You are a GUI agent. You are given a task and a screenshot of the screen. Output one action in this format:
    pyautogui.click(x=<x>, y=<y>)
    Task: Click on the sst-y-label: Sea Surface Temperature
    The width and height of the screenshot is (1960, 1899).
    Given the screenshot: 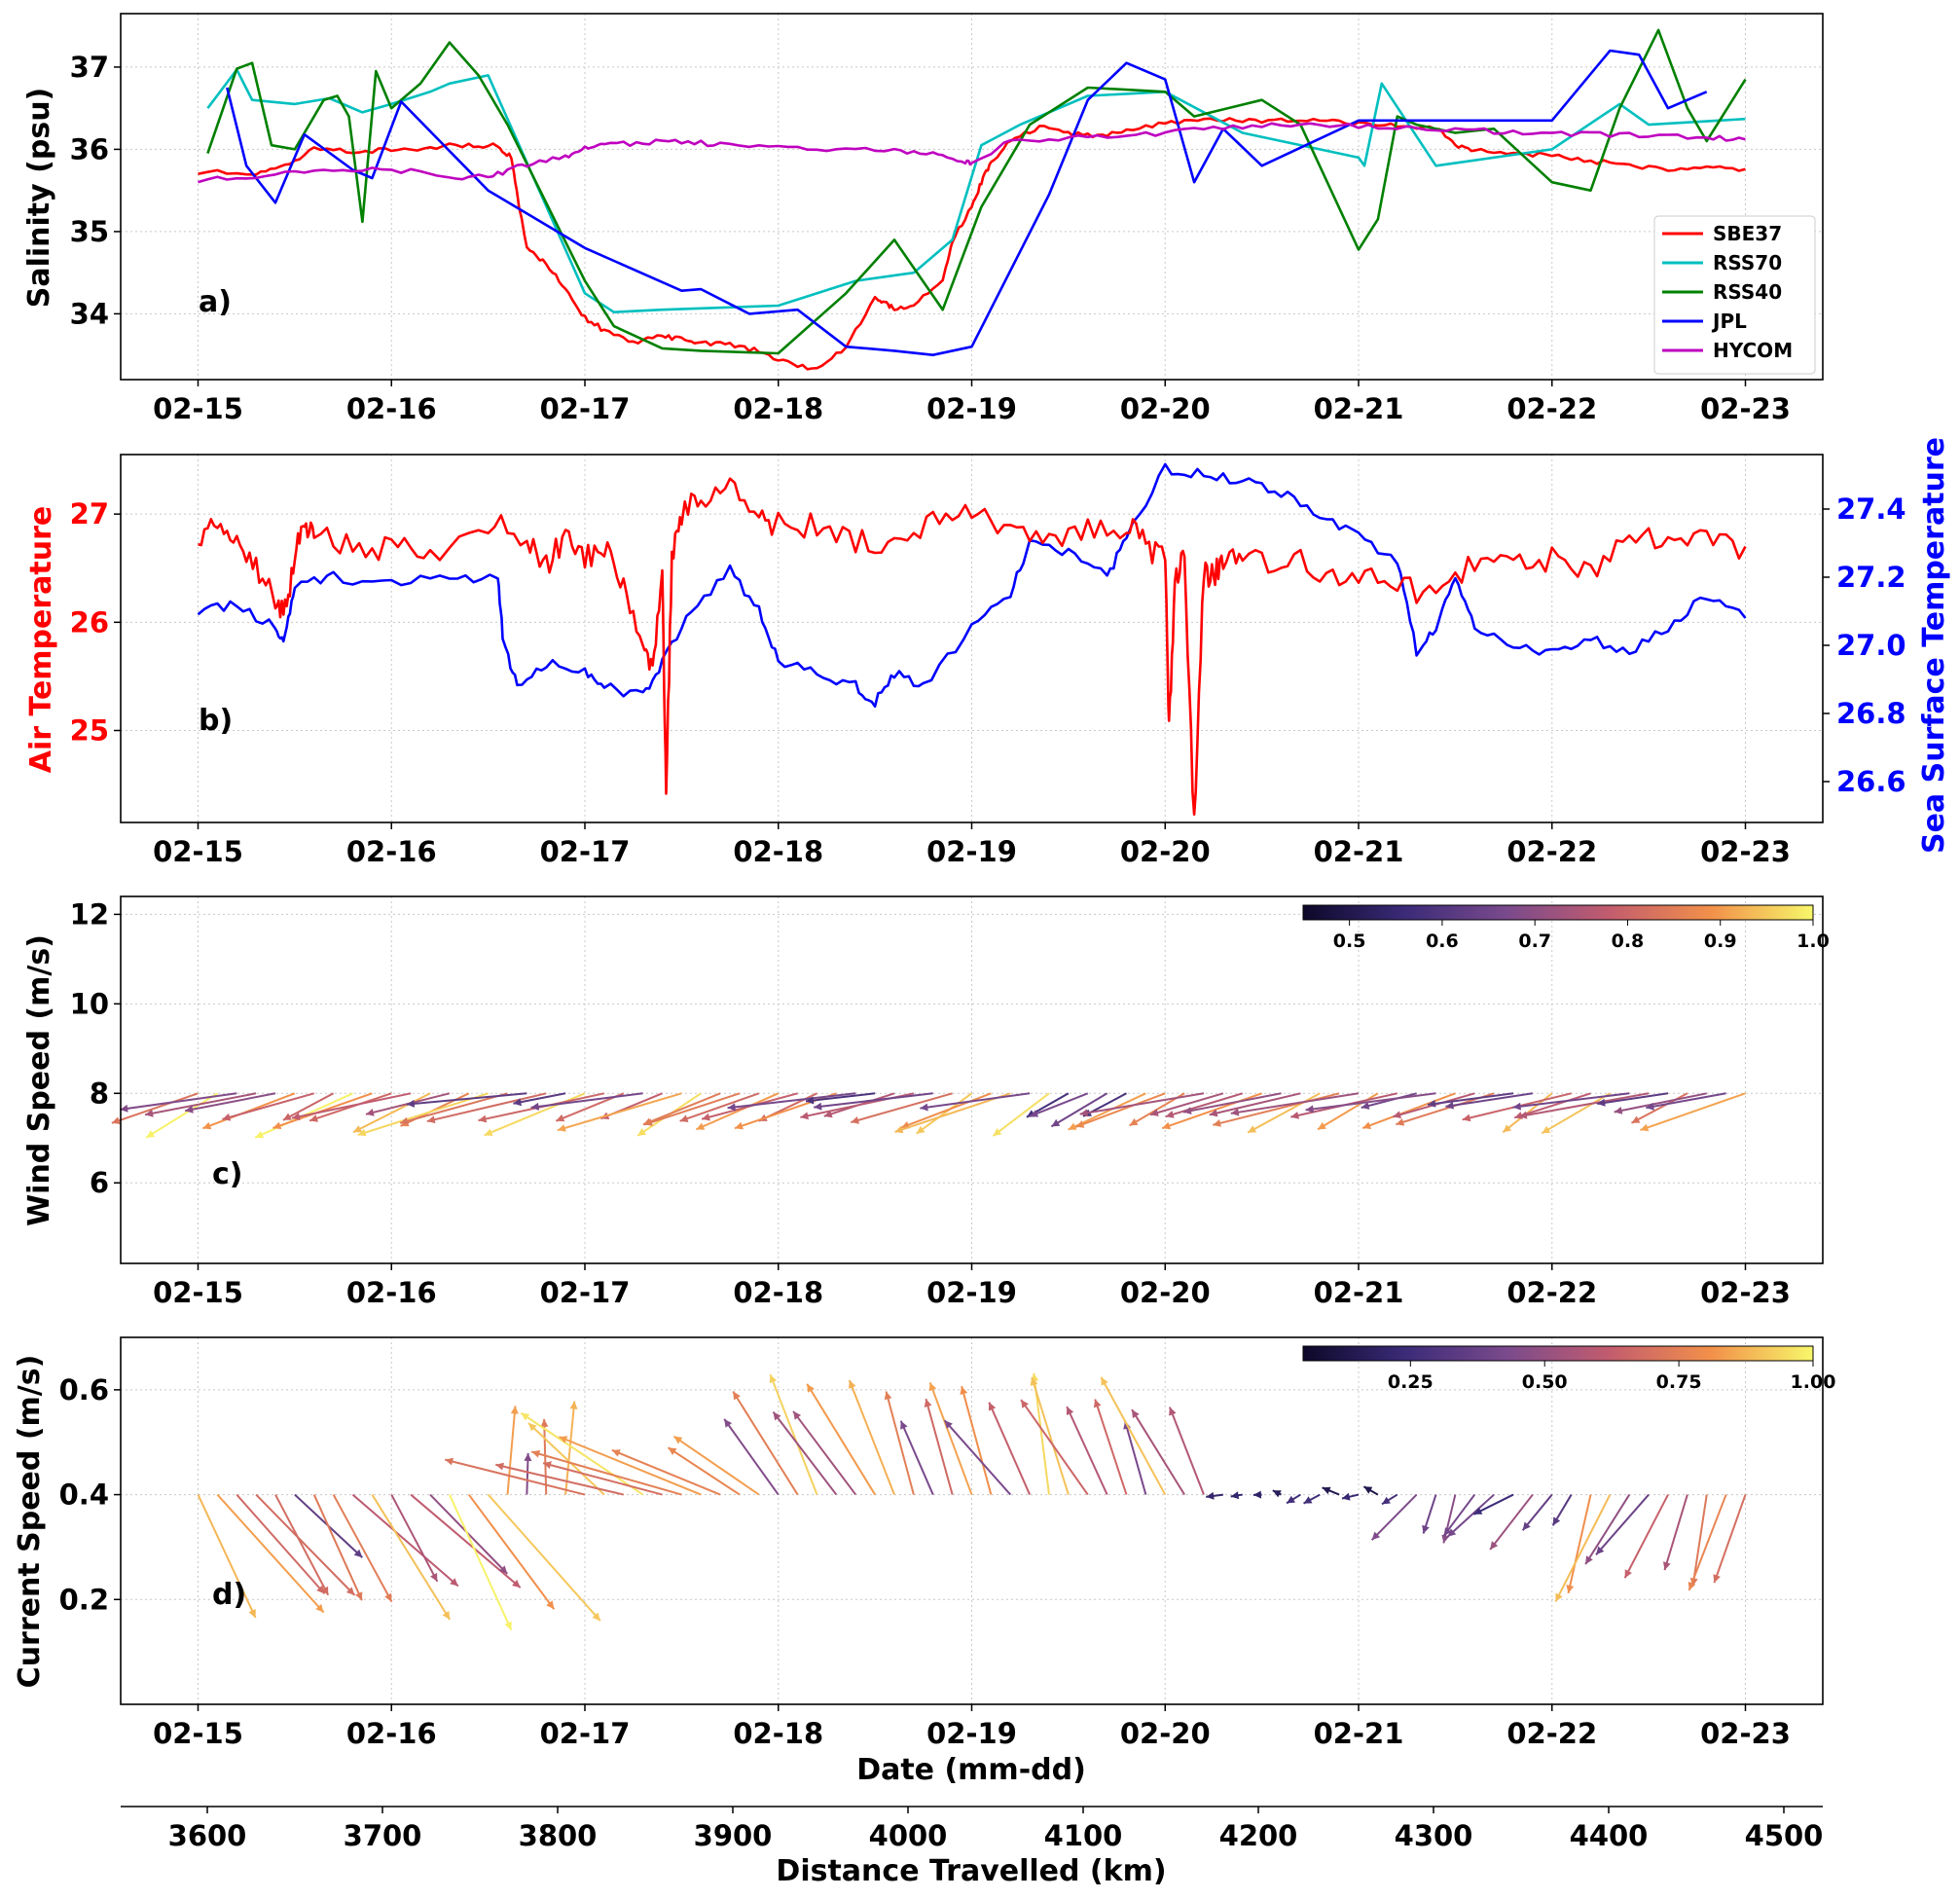 What is the action you would take?
    pyautogui.click(x=1934, y=646)
    